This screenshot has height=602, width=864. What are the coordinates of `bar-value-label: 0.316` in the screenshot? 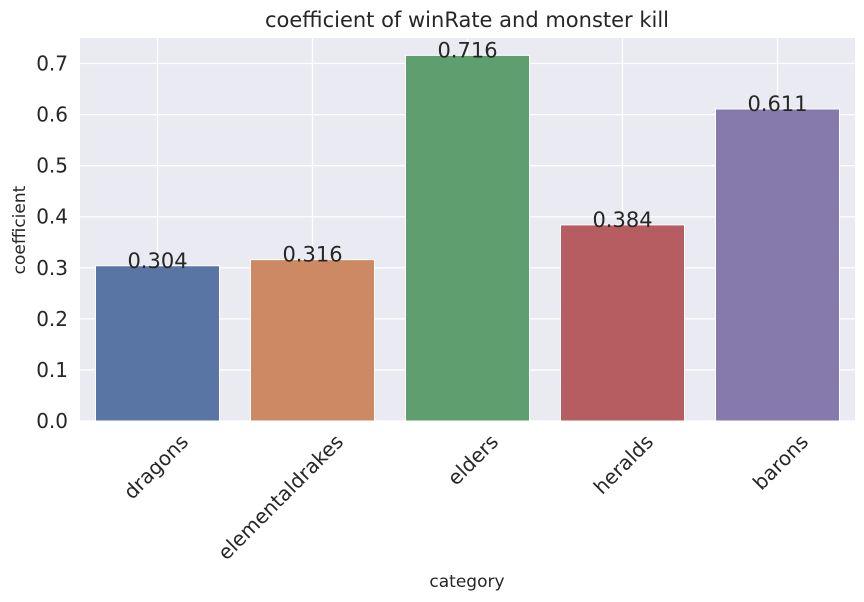 It's located at (312, 255).